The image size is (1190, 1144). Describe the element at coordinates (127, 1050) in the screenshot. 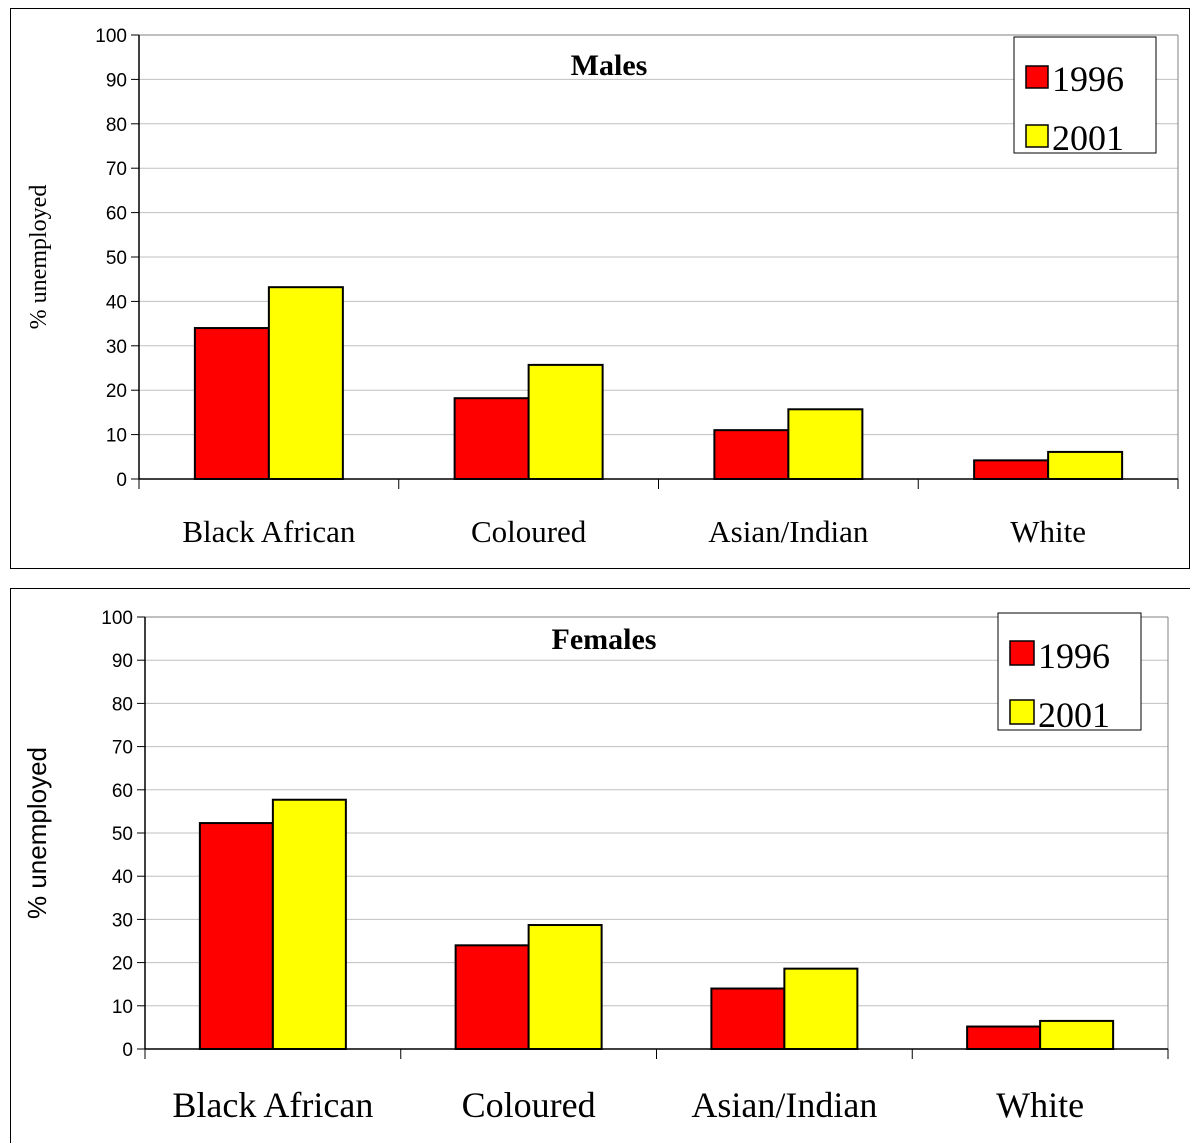

I see `females-y-tick-label: 0` at that location.